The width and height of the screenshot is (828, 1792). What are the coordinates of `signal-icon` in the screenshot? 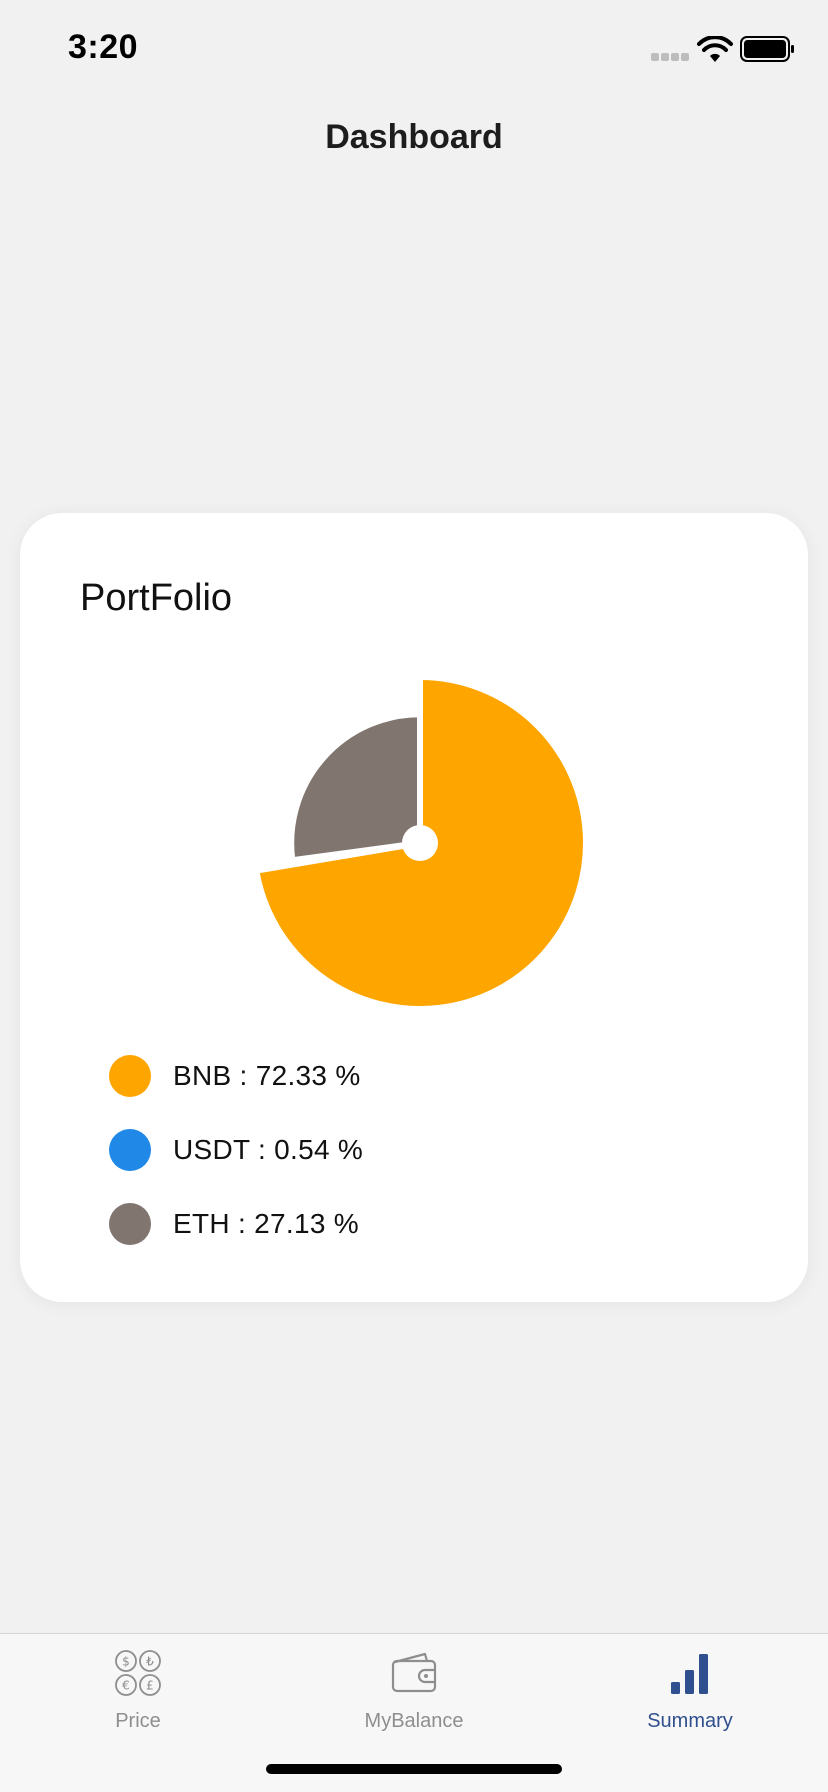 It's located at (671, 58).